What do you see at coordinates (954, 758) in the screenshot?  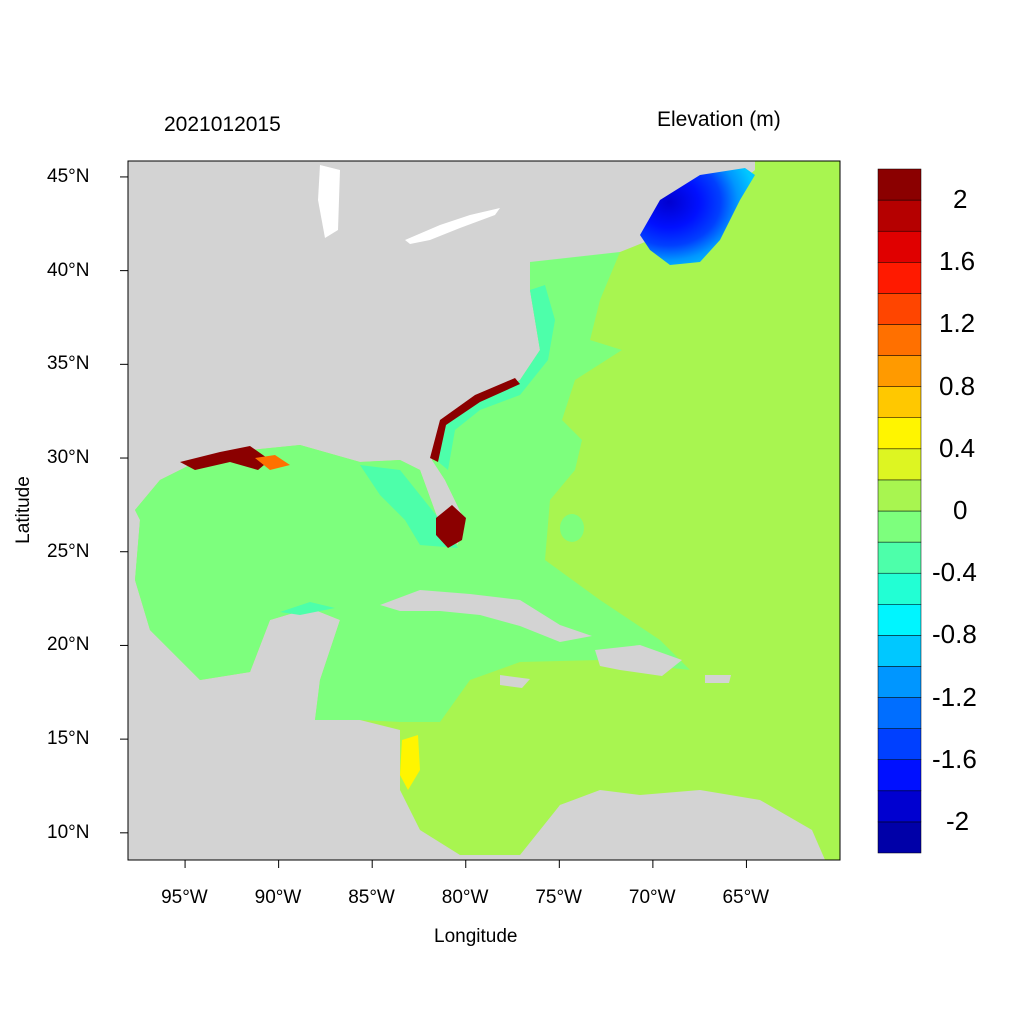 I see `colorbar-label: -1.6` at bounding box center [954, 758].